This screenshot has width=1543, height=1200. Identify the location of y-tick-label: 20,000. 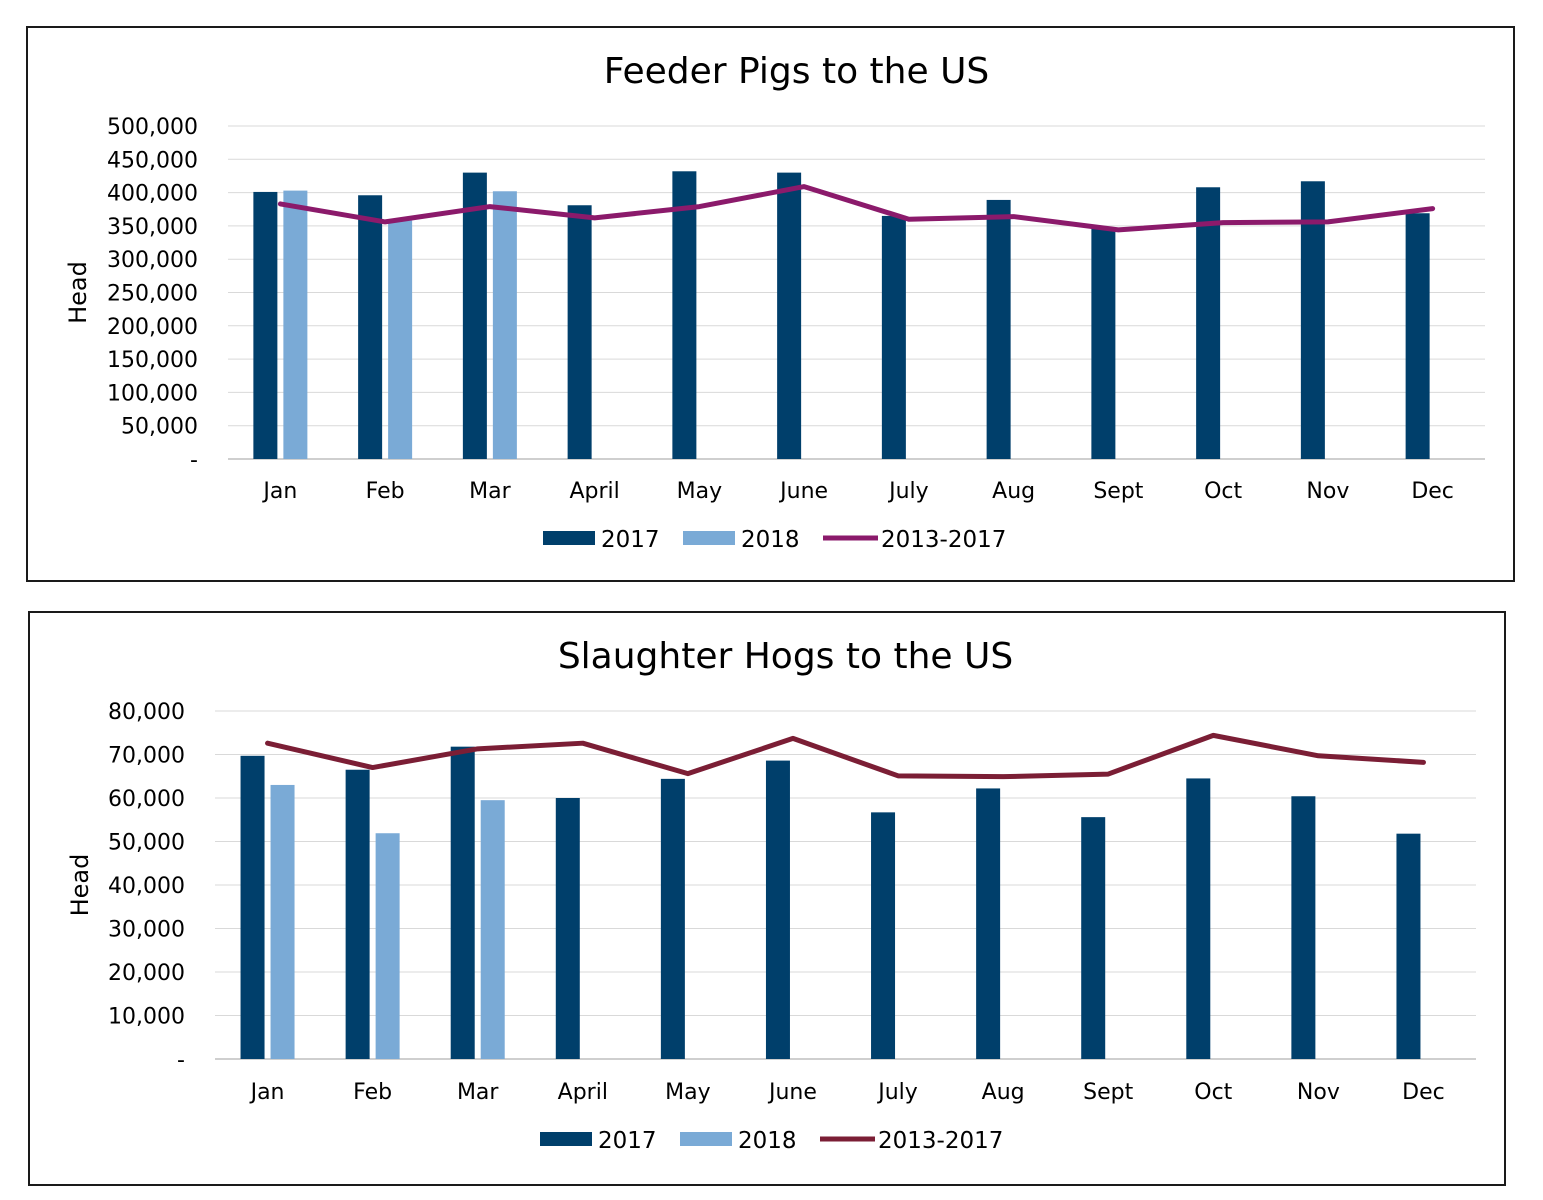
(146, 973).